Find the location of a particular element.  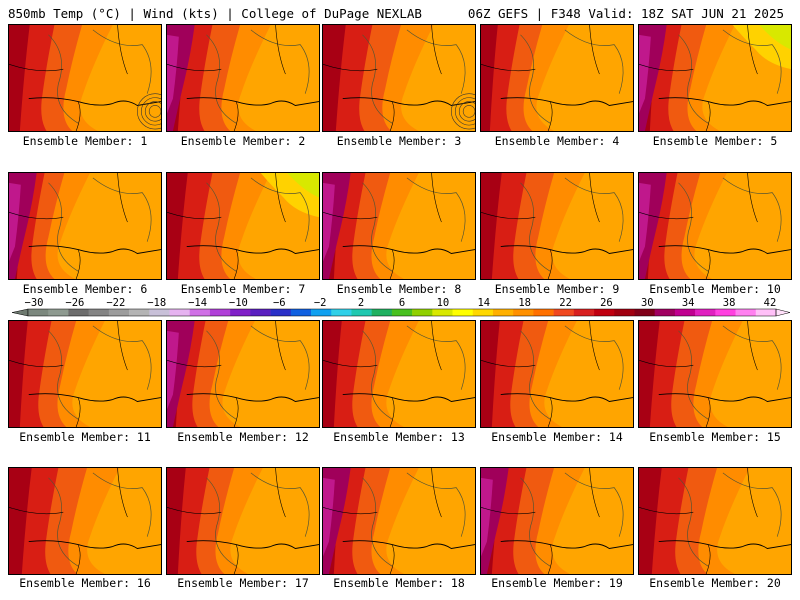

colorbar-tick-label: 26 is located at coordinates (606, 303).